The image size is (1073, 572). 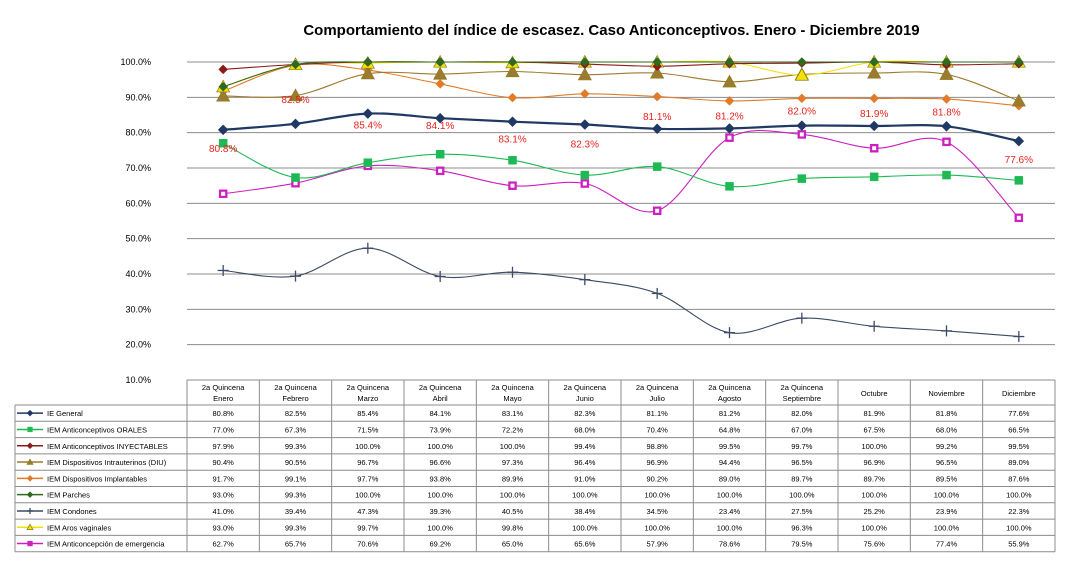 I want to click on y-tick-label: 40.0%, so click(x=138, y=274).